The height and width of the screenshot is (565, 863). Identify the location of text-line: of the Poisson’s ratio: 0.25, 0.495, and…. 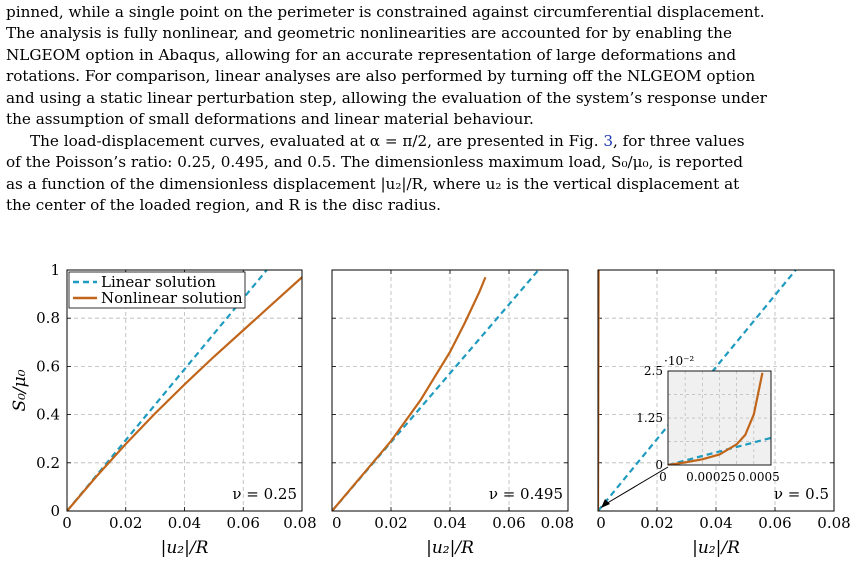
(374, 162).